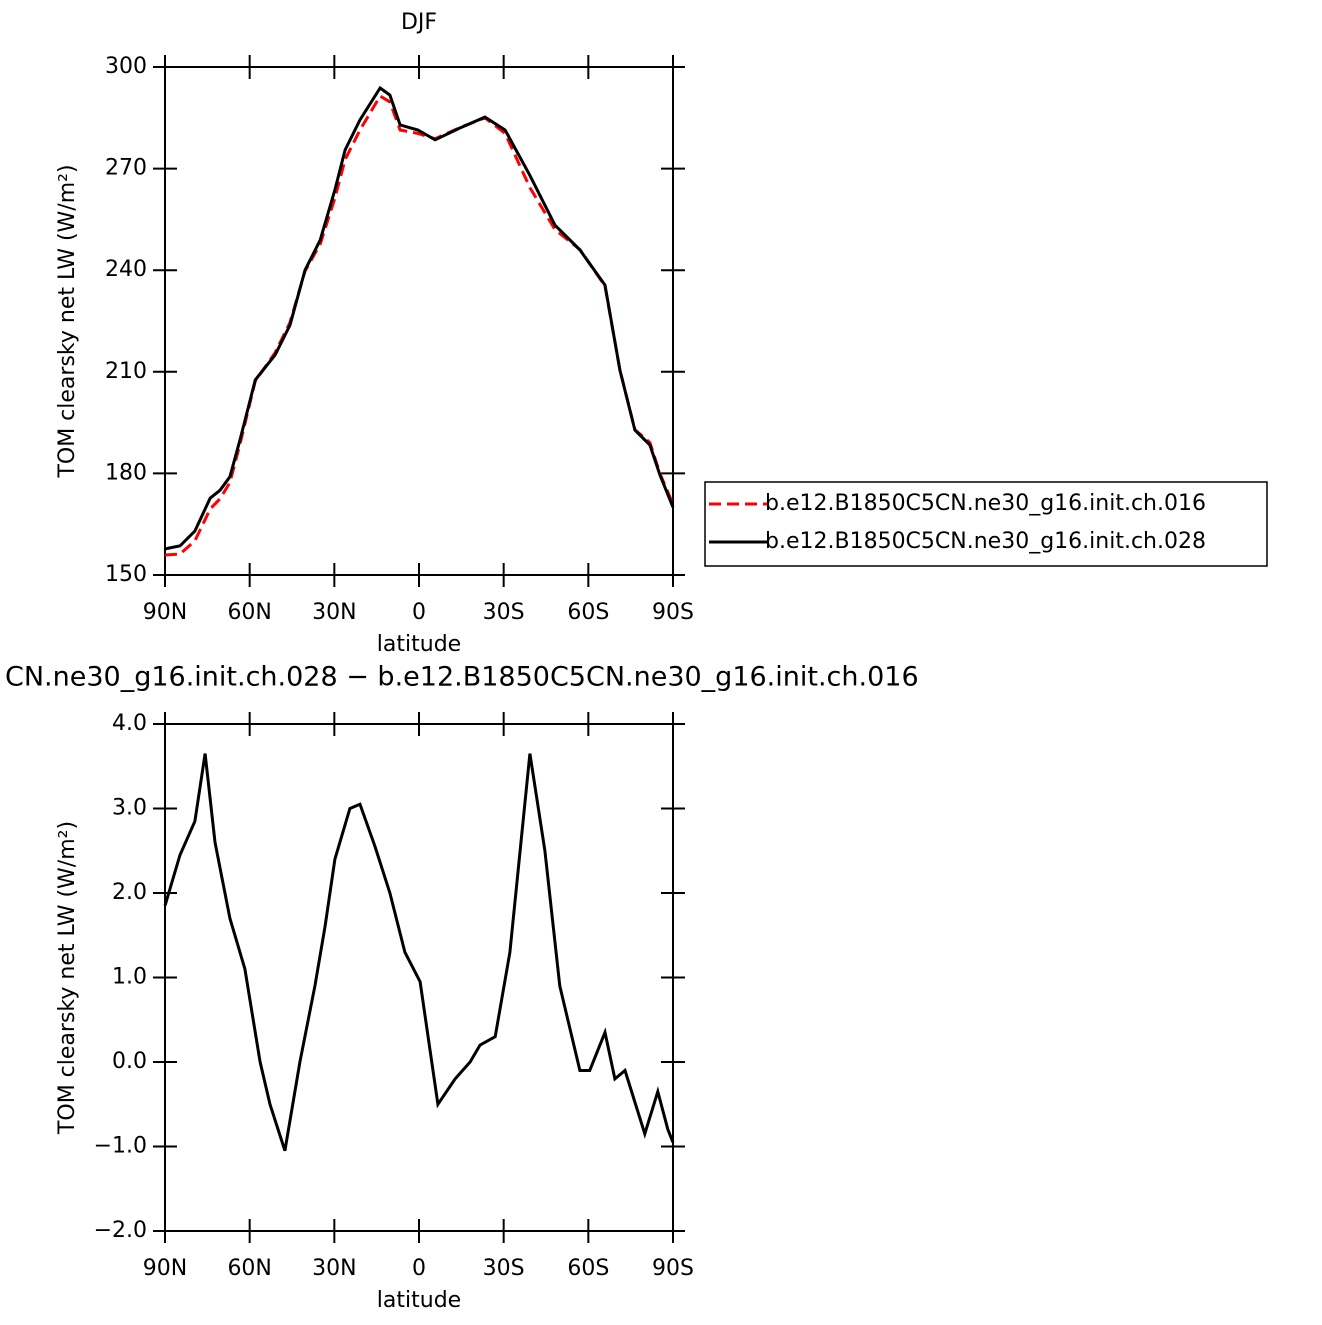 The width and height of the screenshot is (1322, 1325). Describe the element at coordinates (126, 574) in the screenshot. I see `y-tick-label: 150` at that location.